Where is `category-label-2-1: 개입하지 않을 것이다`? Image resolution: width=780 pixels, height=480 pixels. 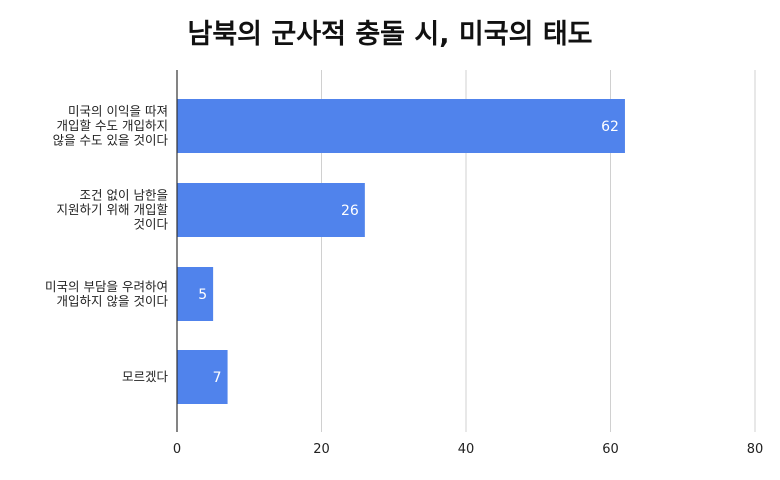
category-label-2-1: 개입하지 않을 것이다 is located at coordinates (113, 300).